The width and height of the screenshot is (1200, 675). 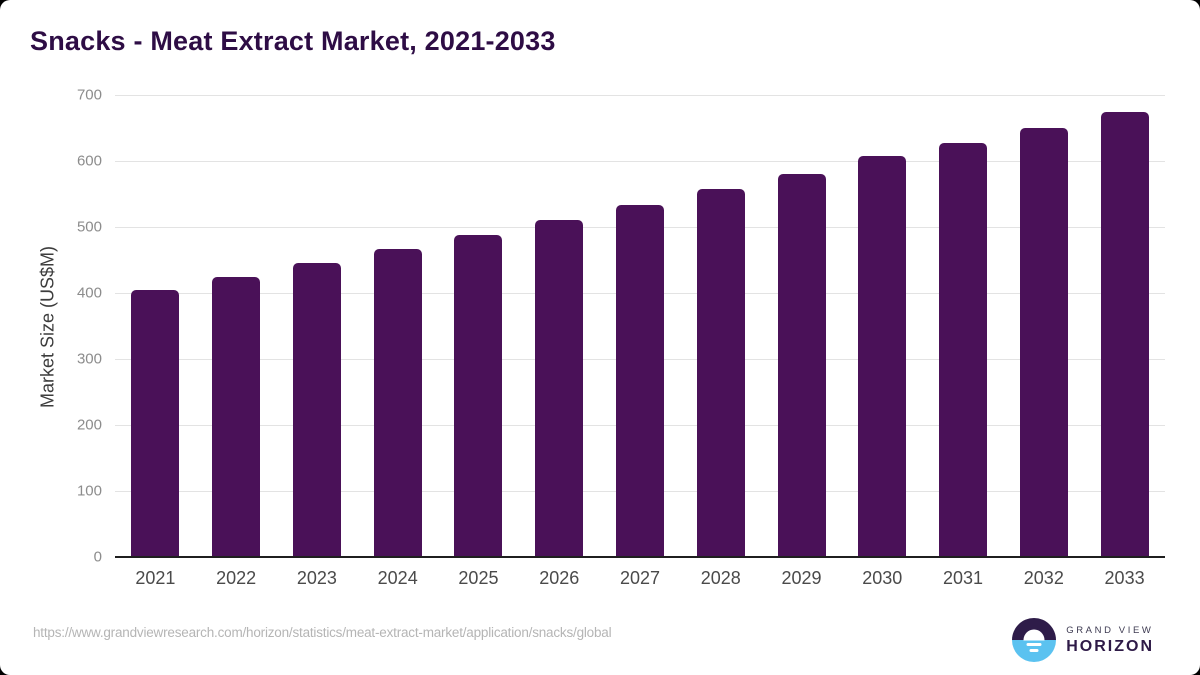 What do you see at coordinates (155, 578) in the screenshot?
I see `x-tick-label: 2021` at bounding box center [155, 578].